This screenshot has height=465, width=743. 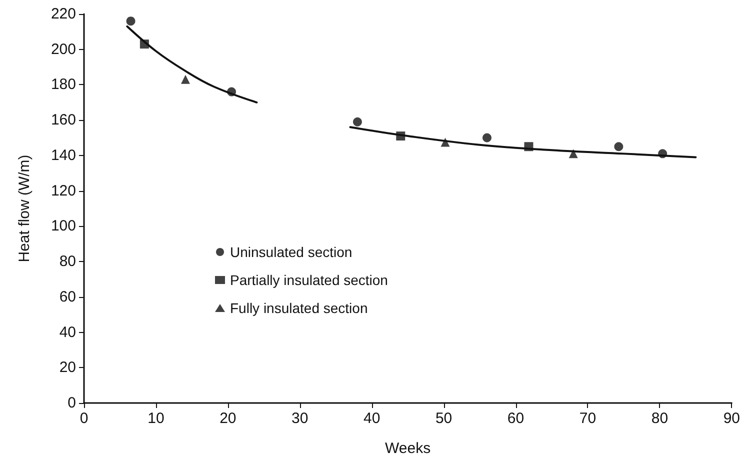 I want to click on x-axis-title: Weeks, so click(x=408, y=448).